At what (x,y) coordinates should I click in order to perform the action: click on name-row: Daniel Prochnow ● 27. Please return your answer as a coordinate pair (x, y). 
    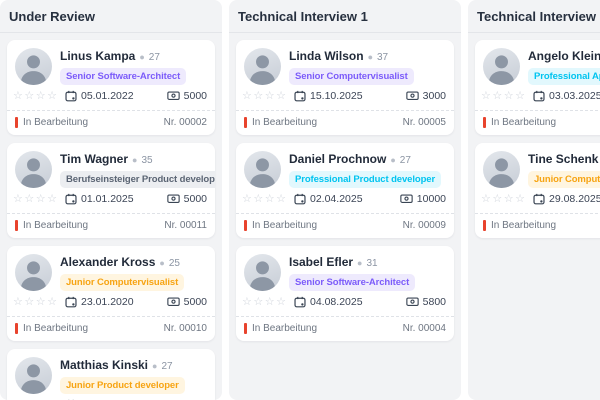
    Looking at the image, I should click on (365, 159).